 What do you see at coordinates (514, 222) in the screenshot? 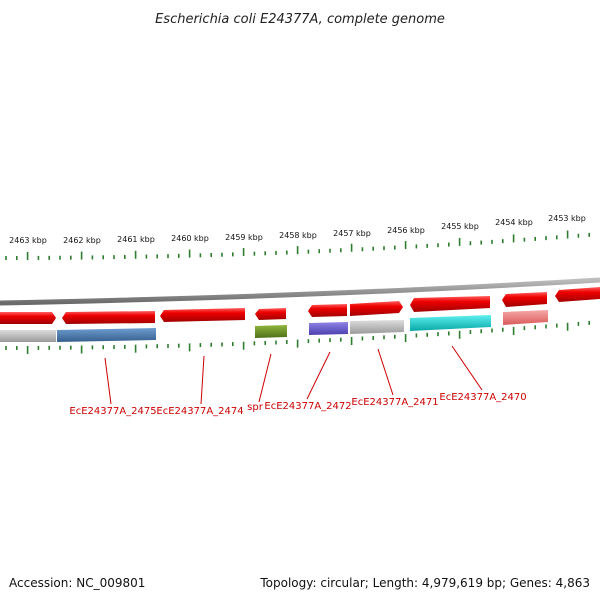
I see `tick-label: 2454 kbp` at bounding box center [514, 222].